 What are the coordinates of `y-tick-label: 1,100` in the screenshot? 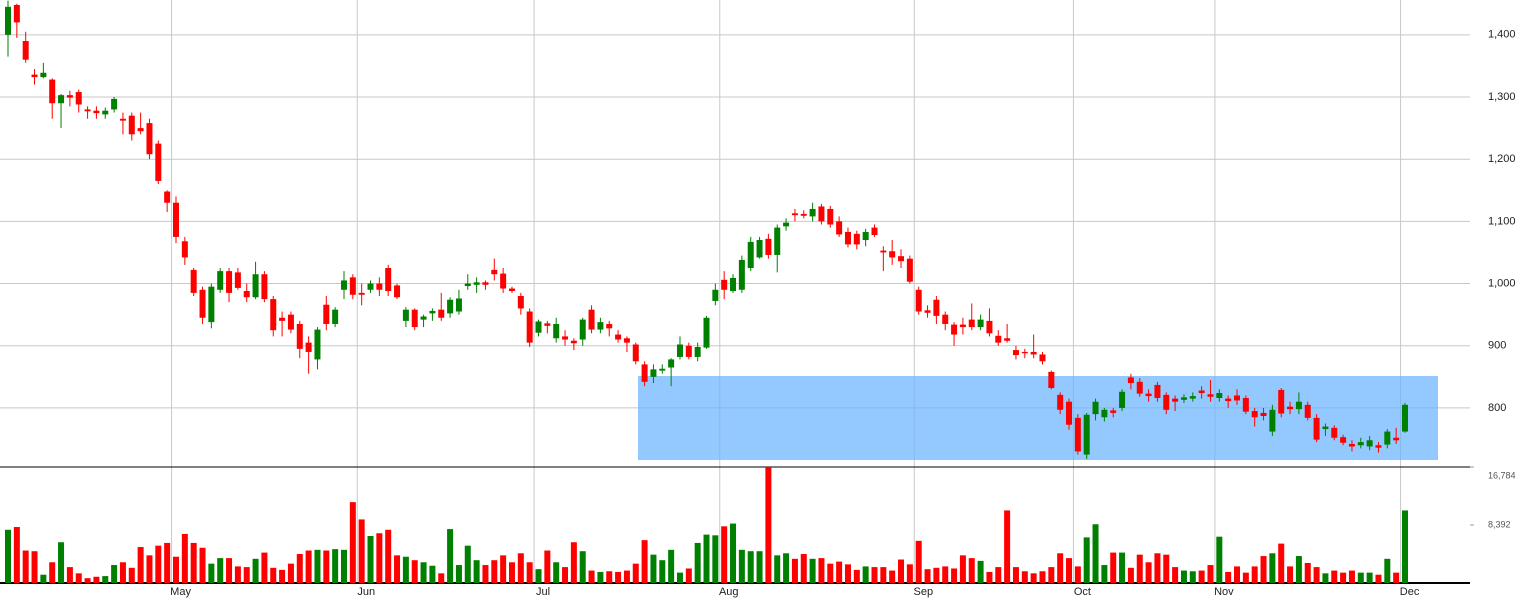 It's located at (1502, 221).